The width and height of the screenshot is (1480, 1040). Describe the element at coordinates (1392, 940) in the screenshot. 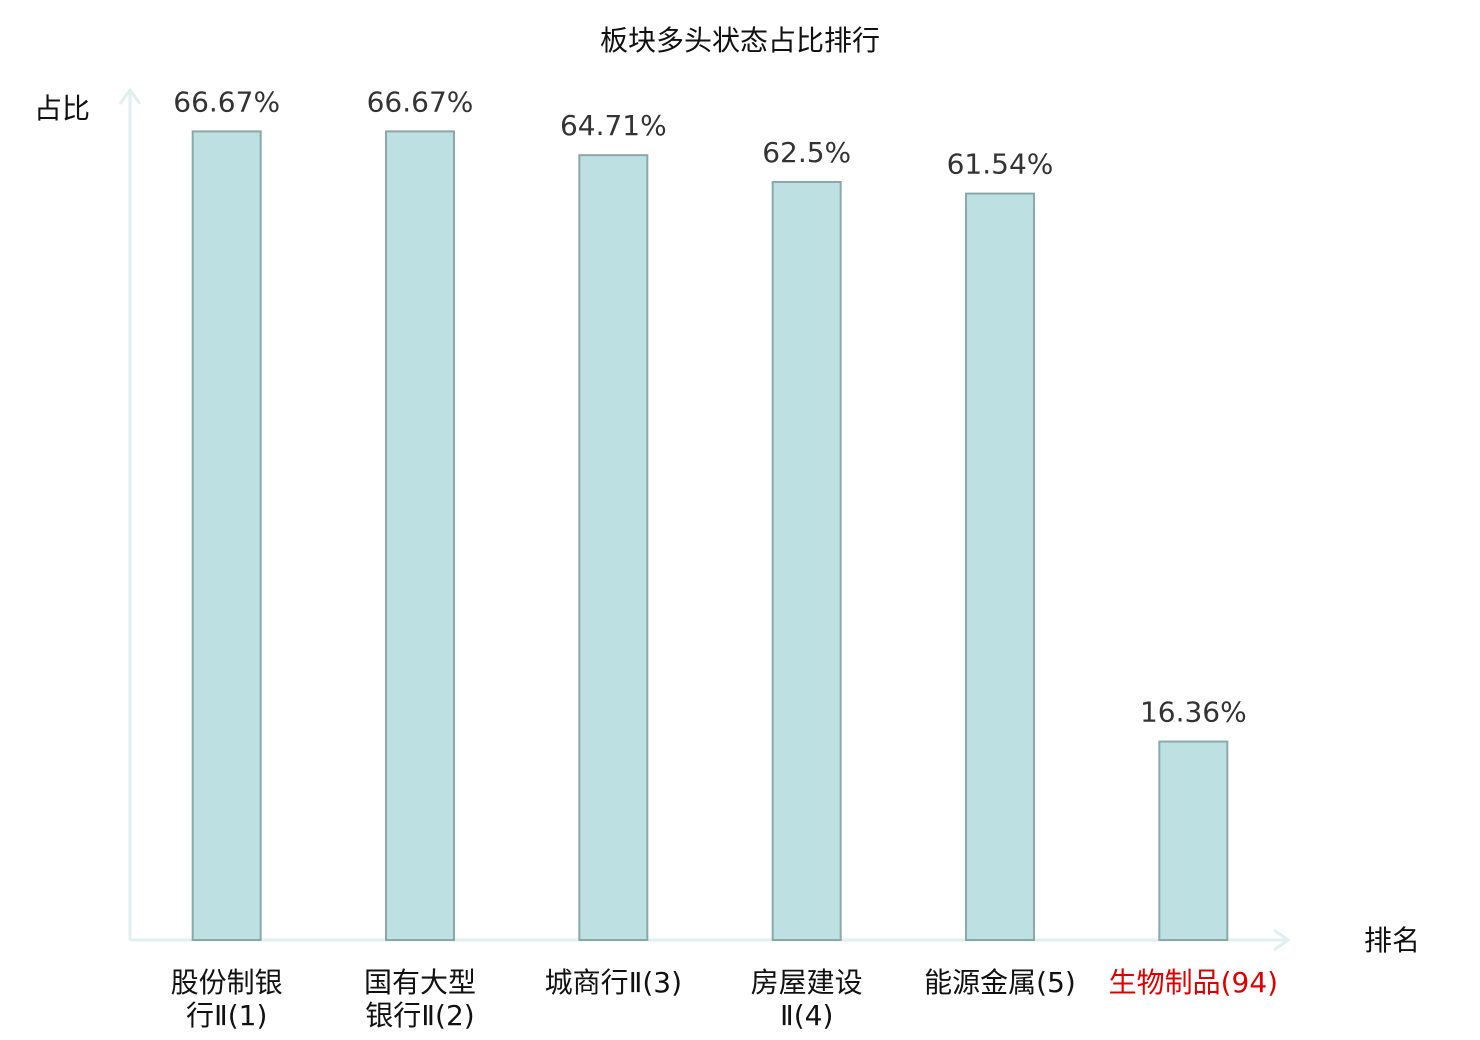

I see `x-axis-label: 排名` at that location.